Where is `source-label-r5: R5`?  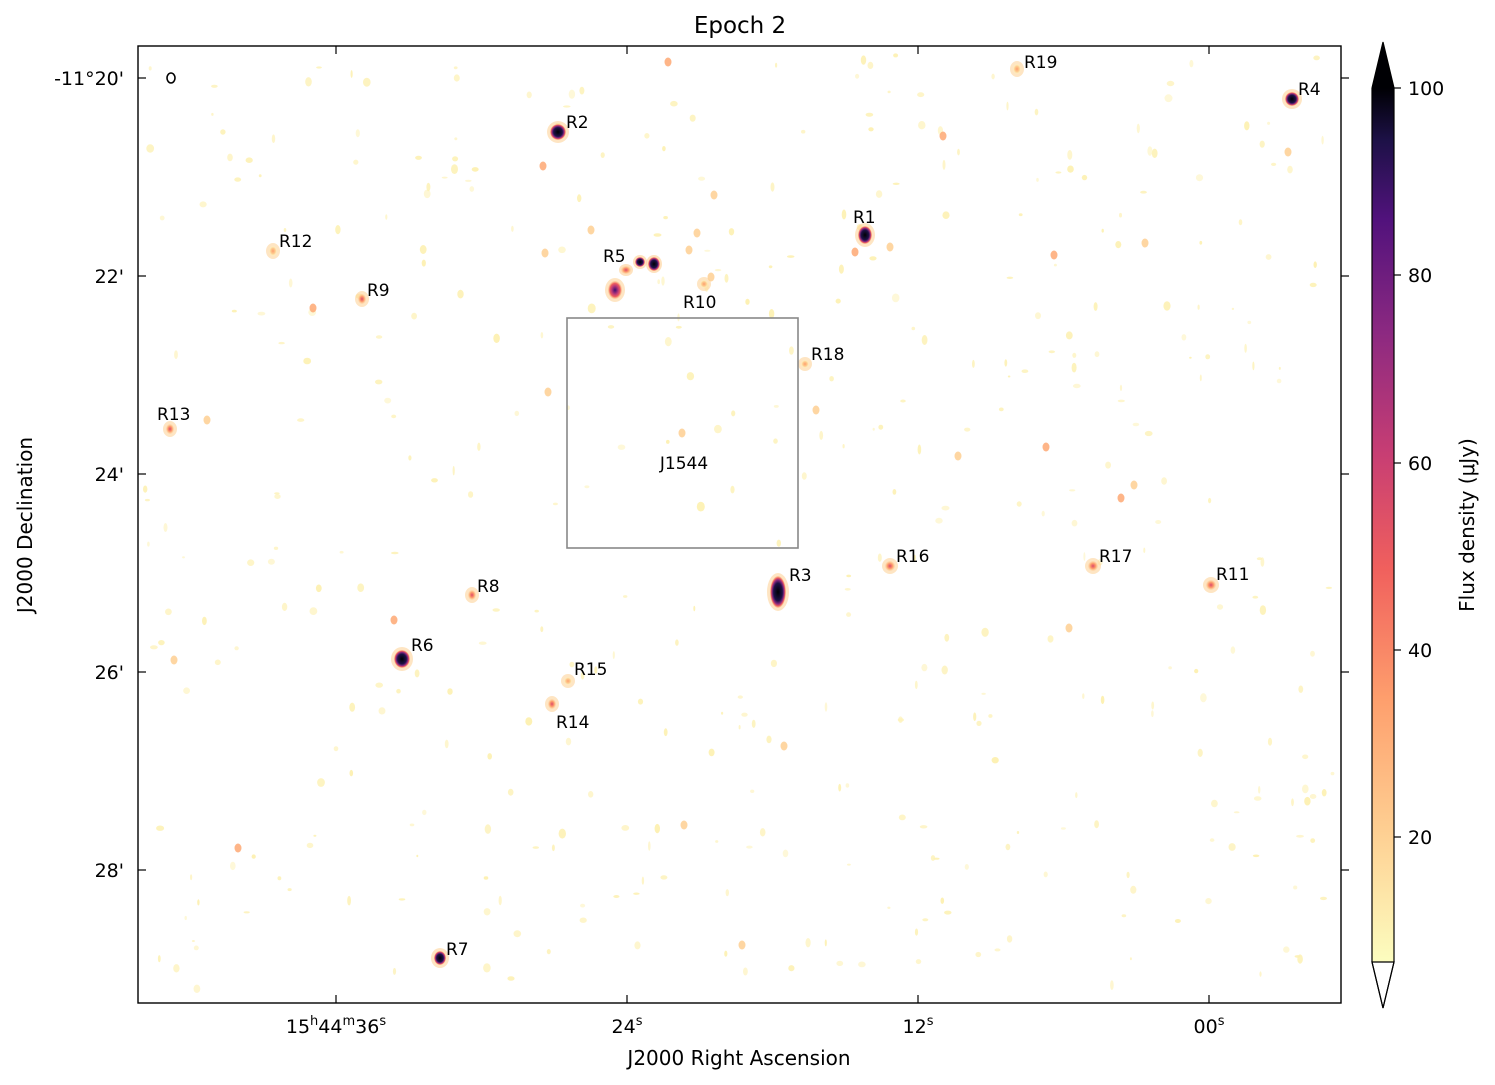 source-label-r5: R5 is located at coordinates (614, 257).